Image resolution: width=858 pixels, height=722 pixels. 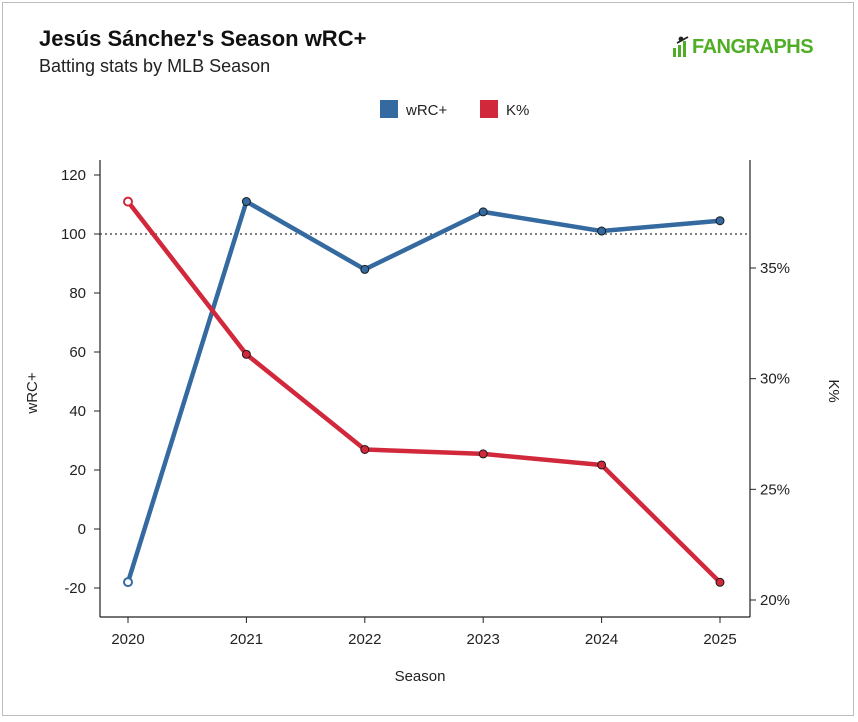 I want to click on chart-title: Jesús Sánchez's Season wRC+, so click(x=203, y=38).